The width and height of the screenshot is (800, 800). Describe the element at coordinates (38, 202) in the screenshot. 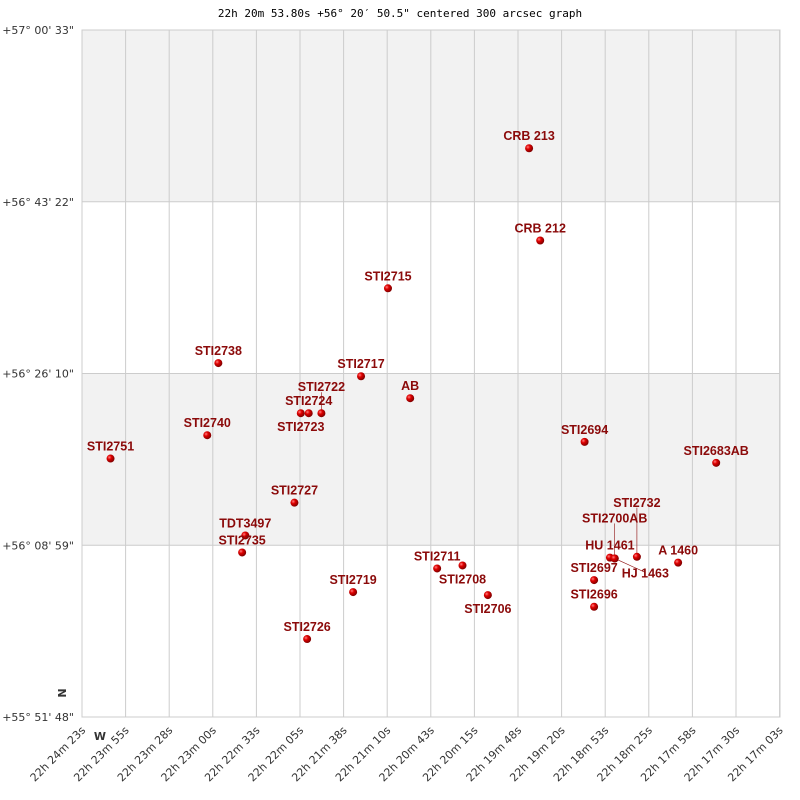

I see `dec-tick-label: +56° 43' 22"` at that location.